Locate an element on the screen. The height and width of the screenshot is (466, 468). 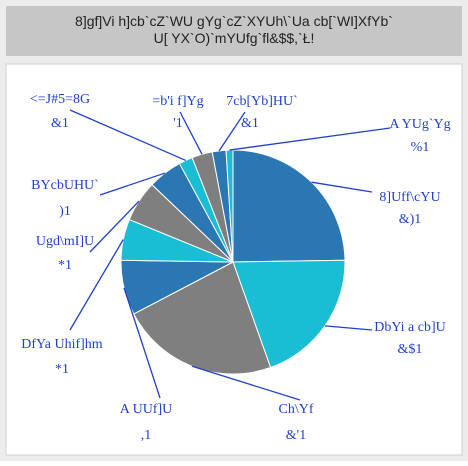
value-label: )1 is located at coordinates (65, 211).